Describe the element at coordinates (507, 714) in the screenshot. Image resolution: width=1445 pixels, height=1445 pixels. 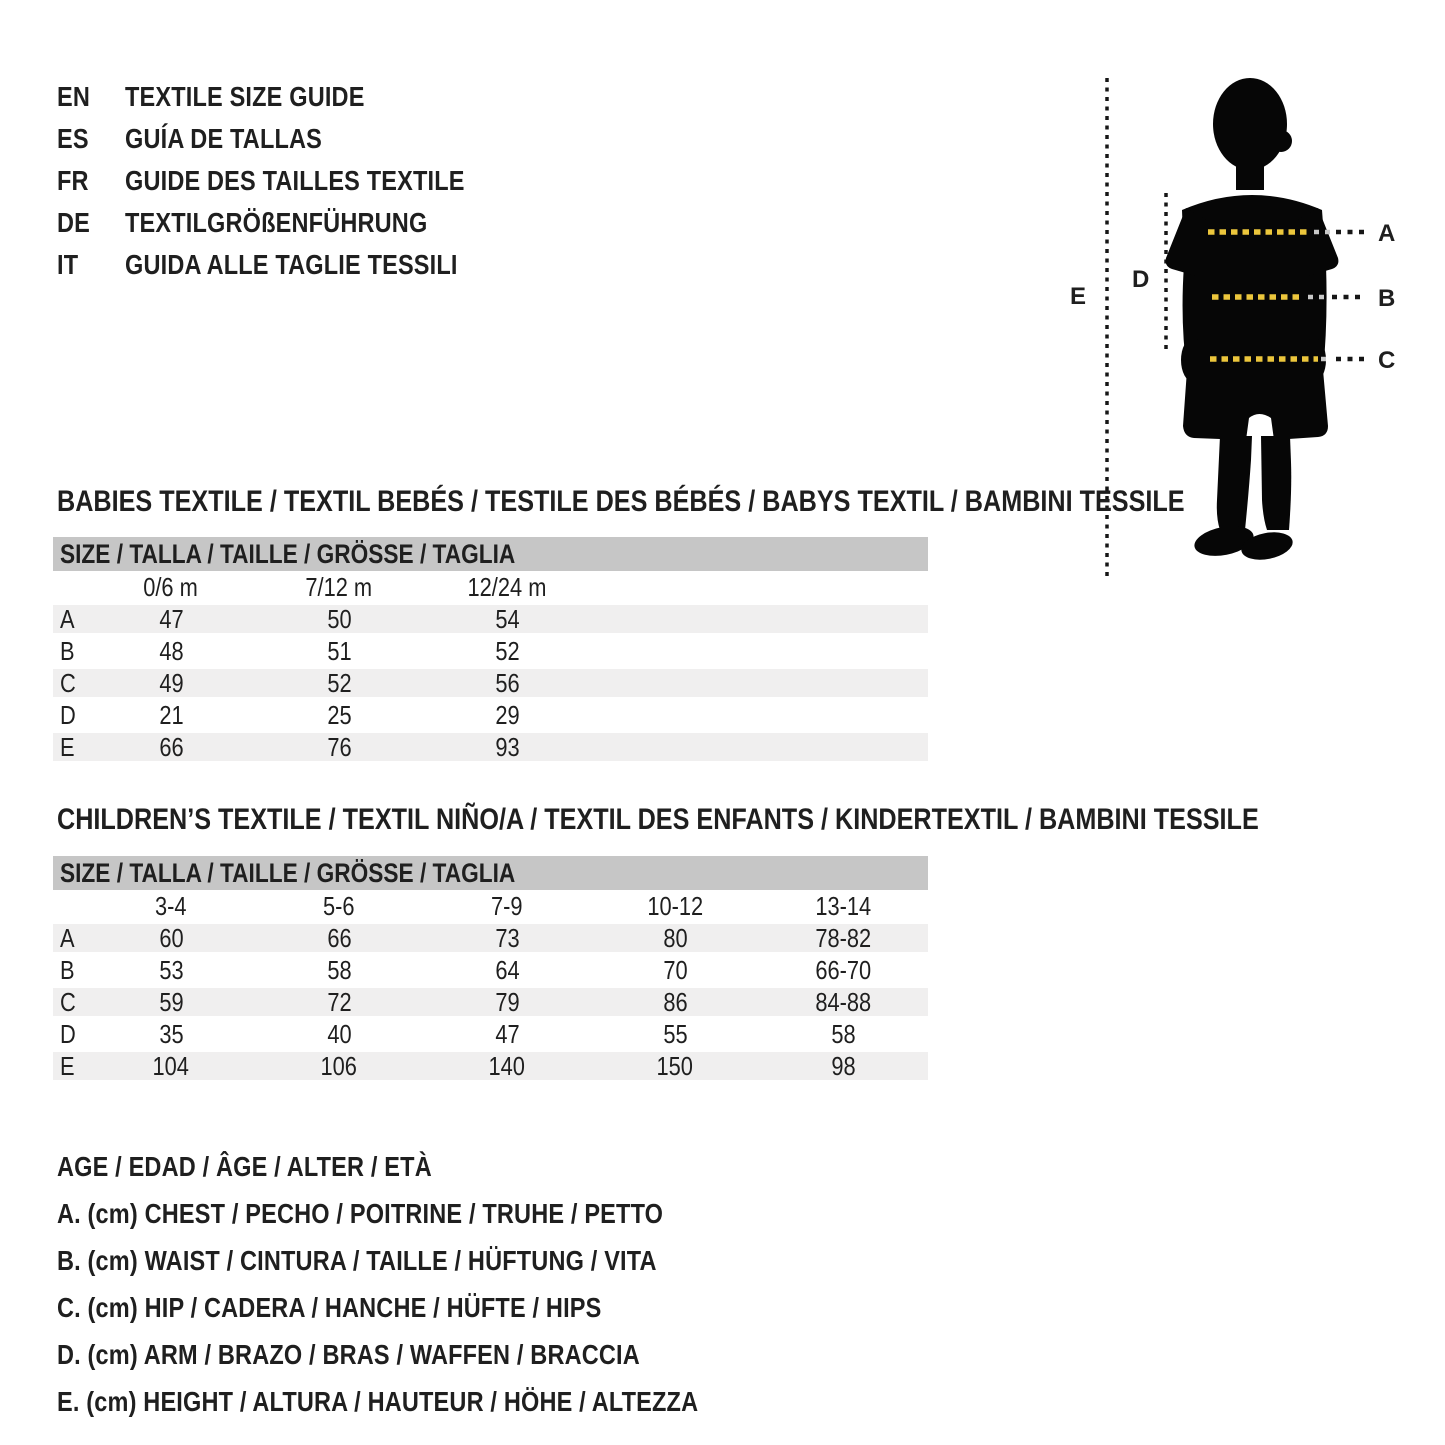
I see `cell-value: 29` at that location.